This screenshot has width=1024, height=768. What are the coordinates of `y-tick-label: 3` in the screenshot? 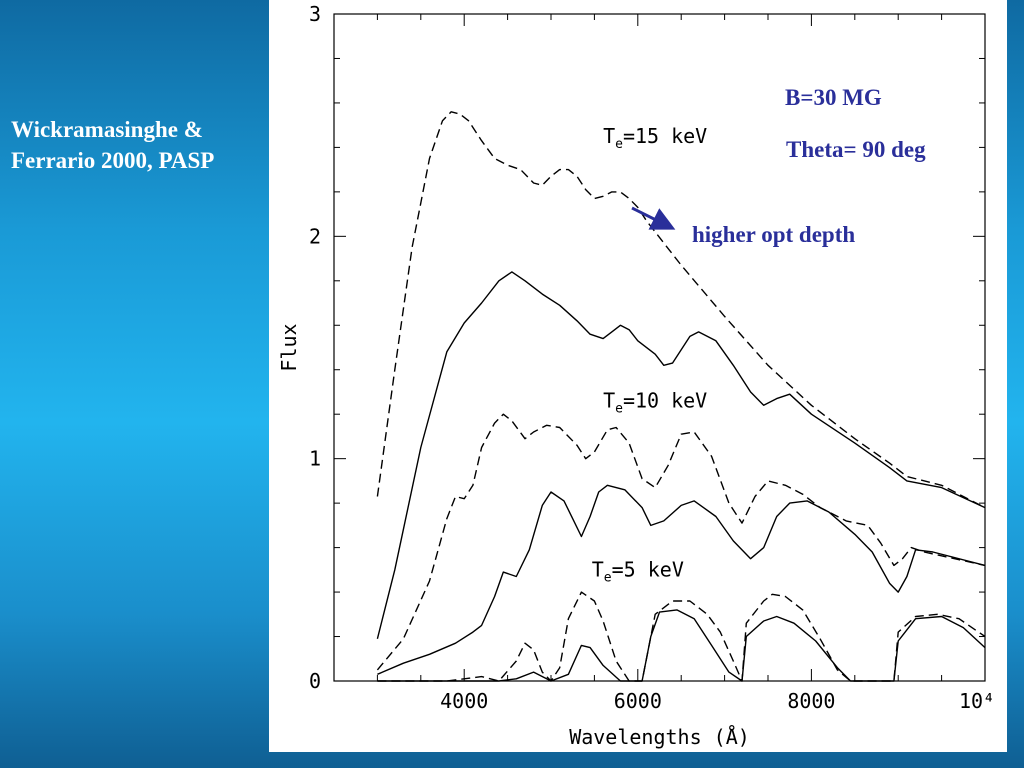 It's located at (315, 14).